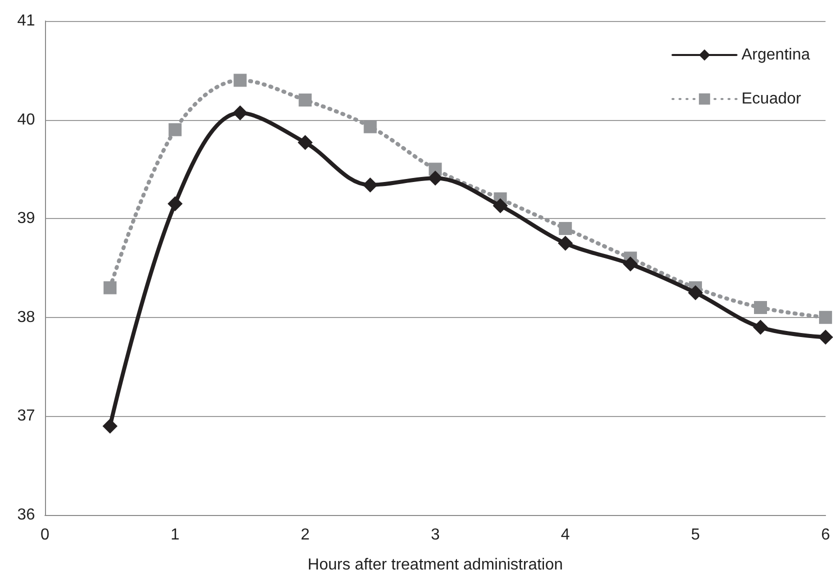  I want to click on x-tick-label: 0, so click(45, 535).